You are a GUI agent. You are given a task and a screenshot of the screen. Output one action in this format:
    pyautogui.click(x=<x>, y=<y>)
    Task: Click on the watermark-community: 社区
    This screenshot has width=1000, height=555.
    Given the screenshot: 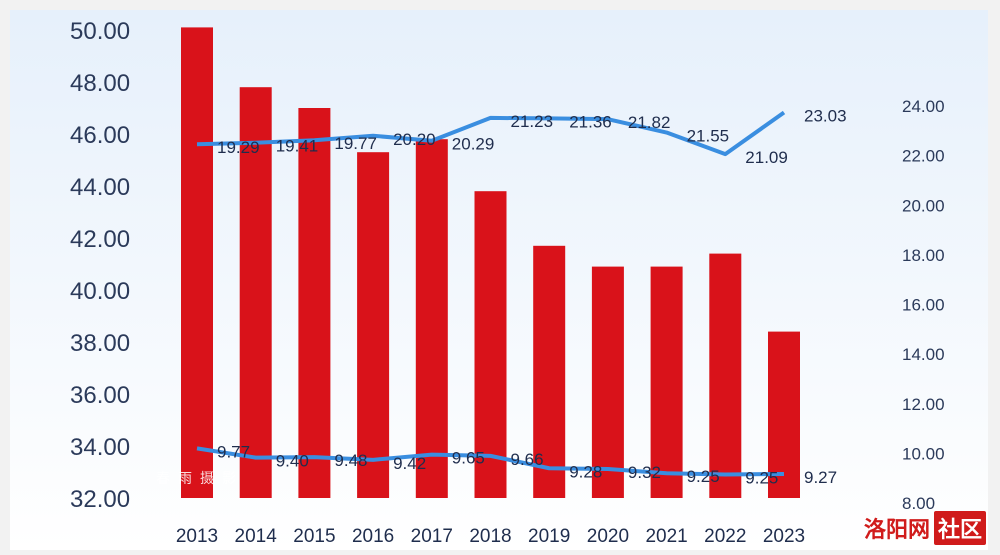 What is the action you would take?
    pyautogui.click(x=959, y=528)
    